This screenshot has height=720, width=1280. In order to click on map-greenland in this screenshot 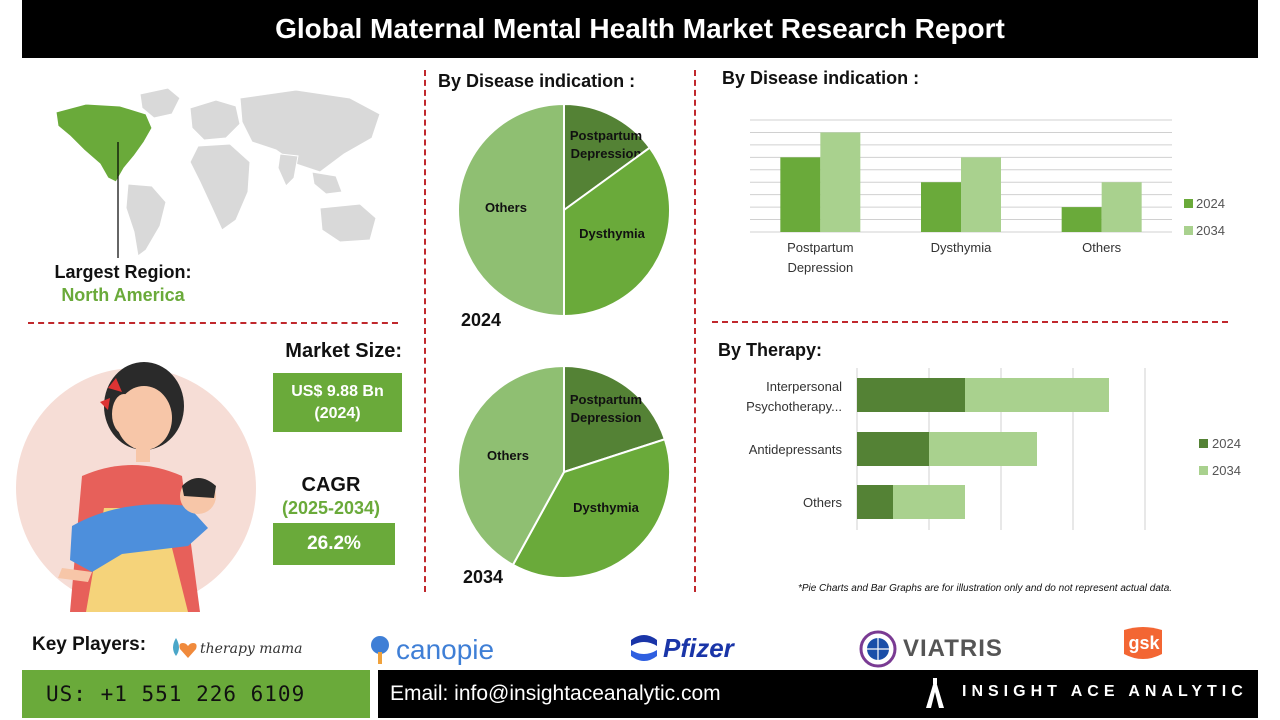, I will do `click(160, 103)`.